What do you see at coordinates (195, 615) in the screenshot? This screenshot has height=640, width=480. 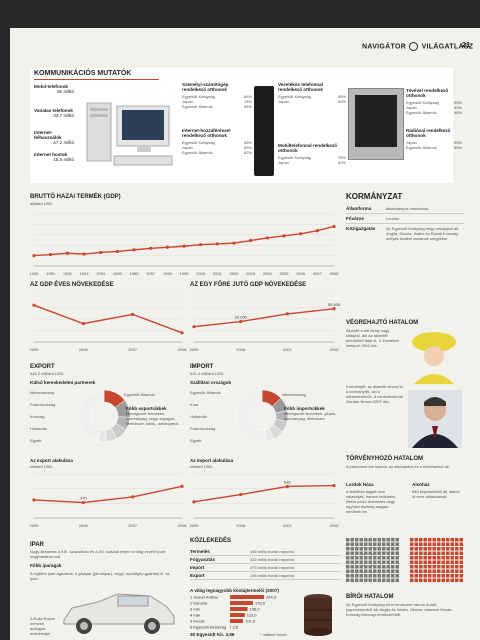 I see `bar-category-label: 4 Irak` at bounding box center [195, 615].